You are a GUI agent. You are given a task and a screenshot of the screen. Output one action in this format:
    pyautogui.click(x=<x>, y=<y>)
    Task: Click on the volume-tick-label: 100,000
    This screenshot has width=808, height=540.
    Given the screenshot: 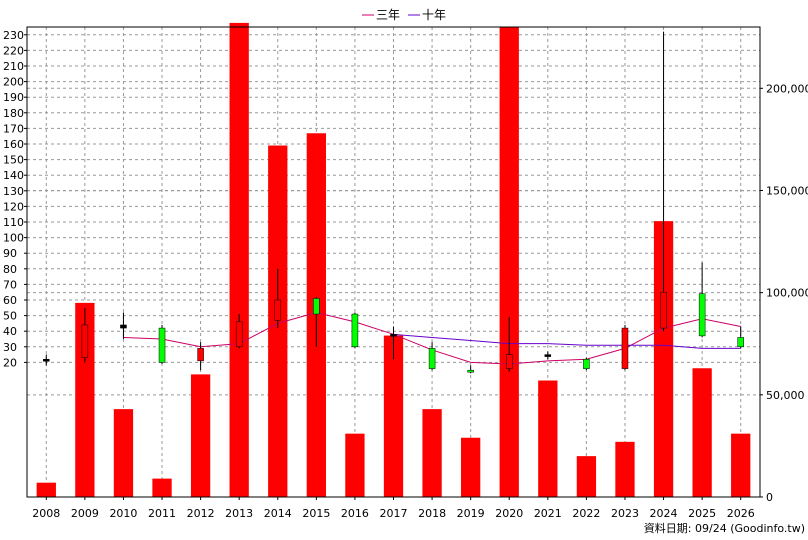 What is the action you would take?
    pyautogui.click(x=787, y=293)
    